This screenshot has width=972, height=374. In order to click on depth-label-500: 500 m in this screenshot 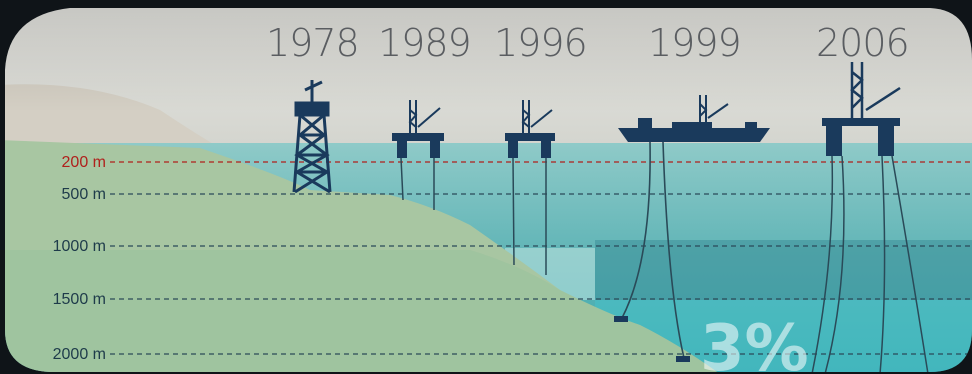, I will do `click(84, 194)`.